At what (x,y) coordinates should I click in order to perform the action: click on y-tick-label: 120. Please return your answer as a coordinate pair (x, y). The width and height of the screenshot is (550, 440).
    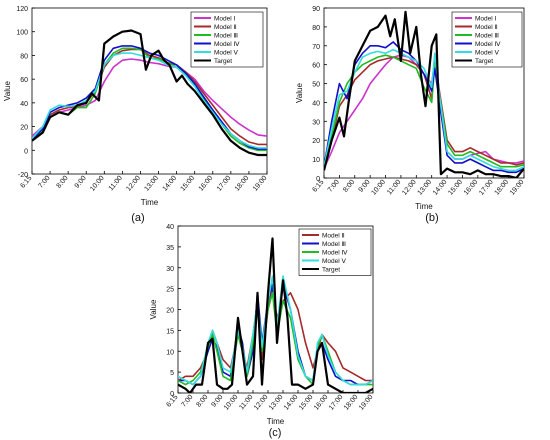
    Looking at the image, I should click on (22, 9).